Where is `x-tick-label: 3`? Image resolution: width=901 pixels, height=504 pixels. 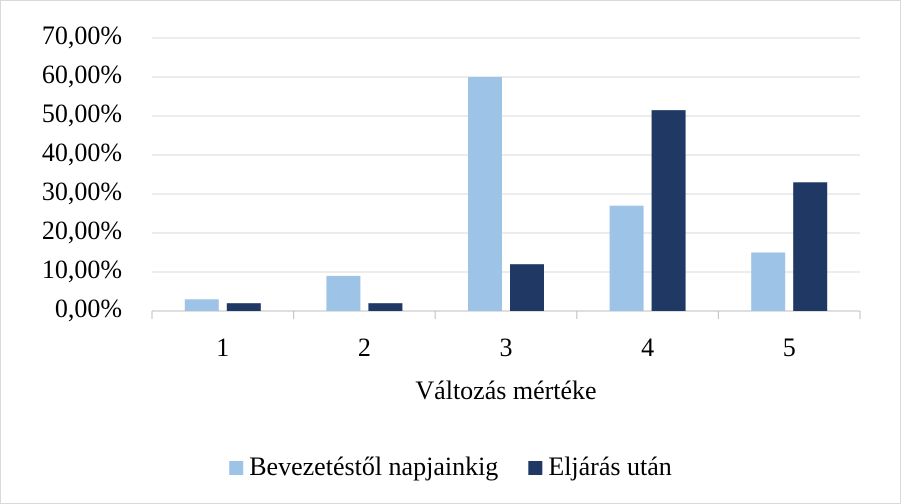 x-tick-label: 3 is located at coordinates (506, 347).